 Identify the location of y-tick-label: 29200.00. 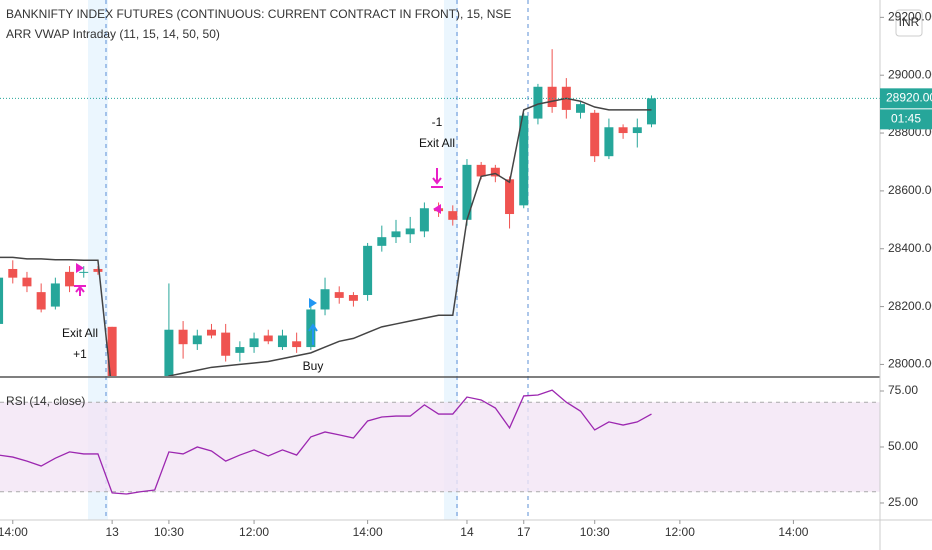
(910, 17).